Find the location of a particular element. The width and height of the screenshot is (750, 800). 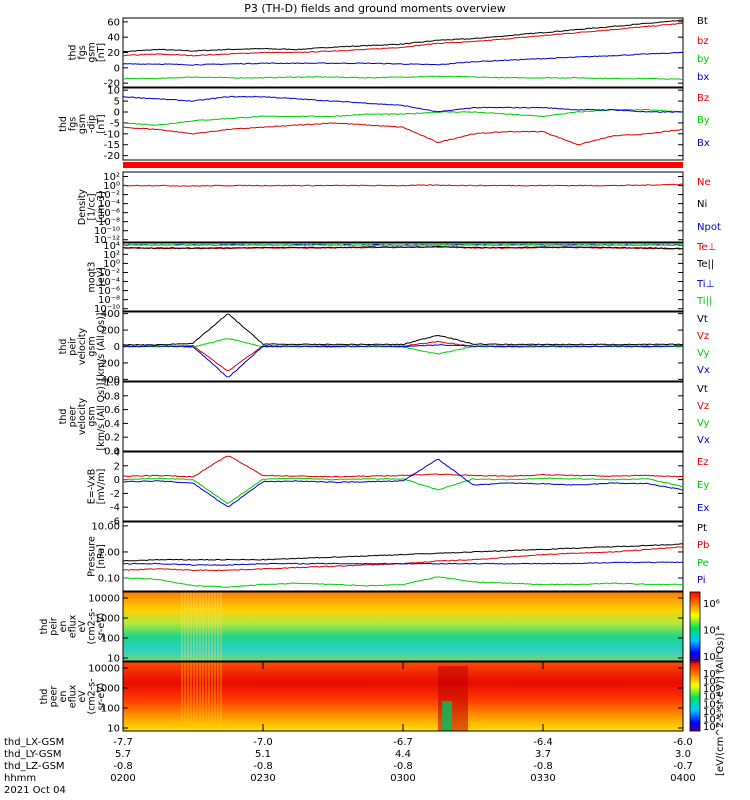

ytick-label: 0.4 is located at coordinates (112, 424).